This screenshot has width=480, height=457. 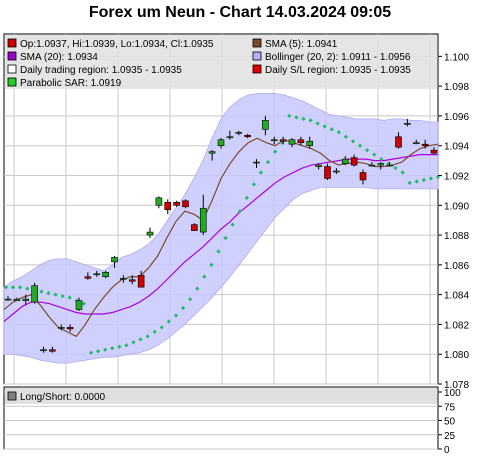 I want to click on lower-y-axis: 0 25 50 75 100, so click(x=449, y=422).